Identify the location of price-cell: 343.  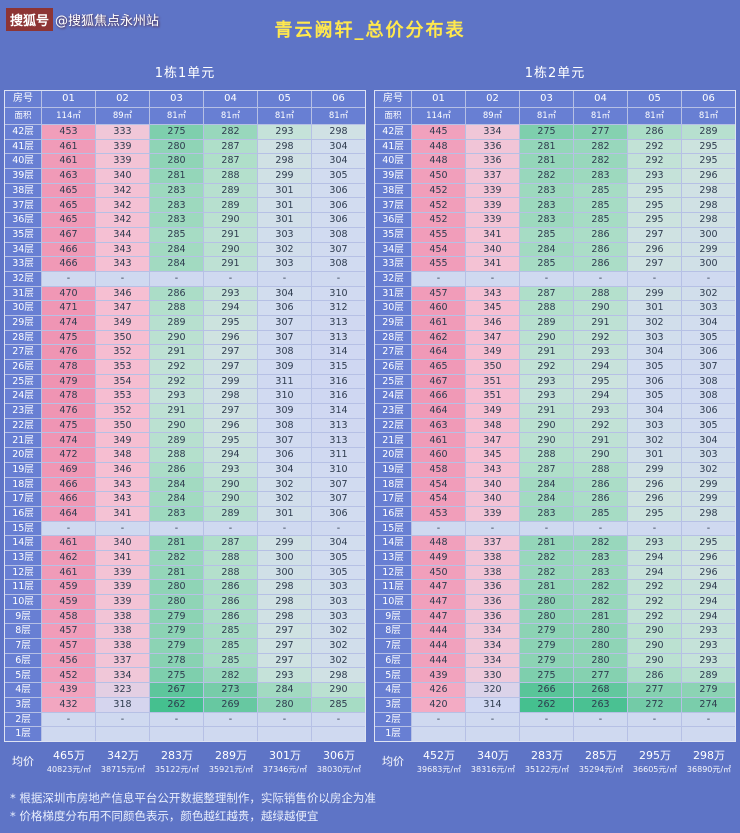
(122, 499).